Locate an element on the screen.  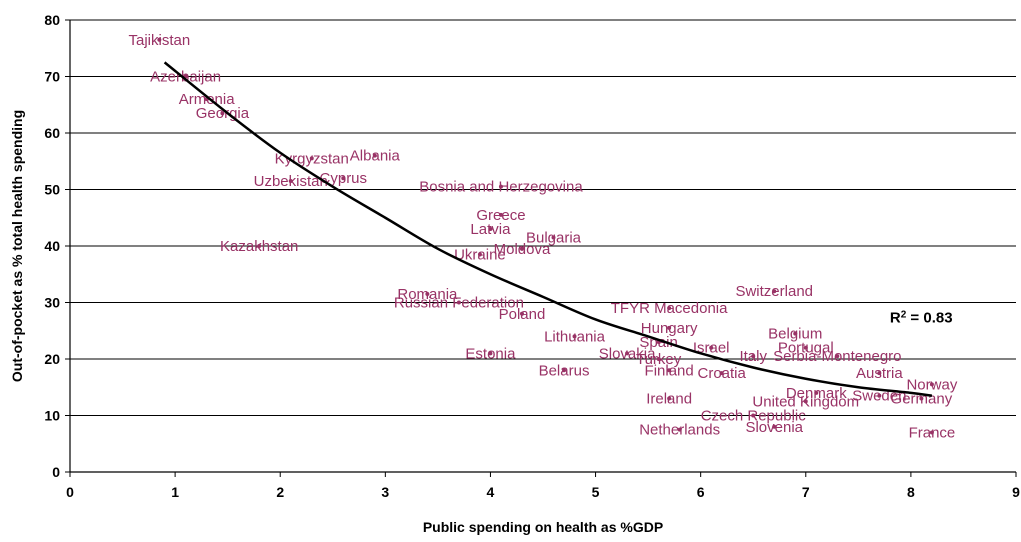
point-label: United Kingdom is located at coordinates (805, 401).